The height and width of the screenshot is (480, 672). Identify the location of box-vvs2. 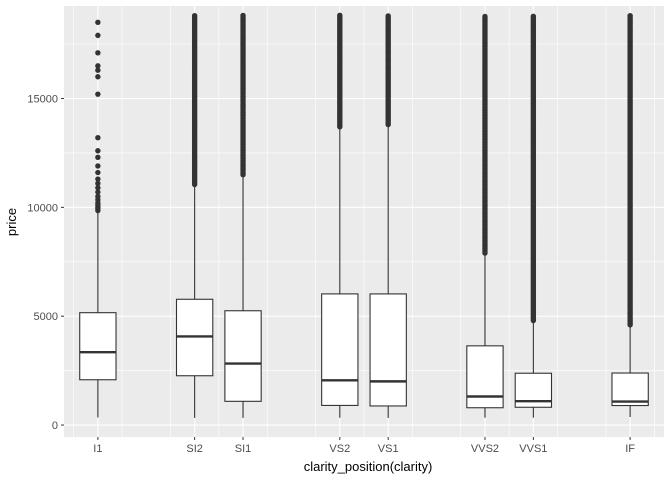
(485, 215).